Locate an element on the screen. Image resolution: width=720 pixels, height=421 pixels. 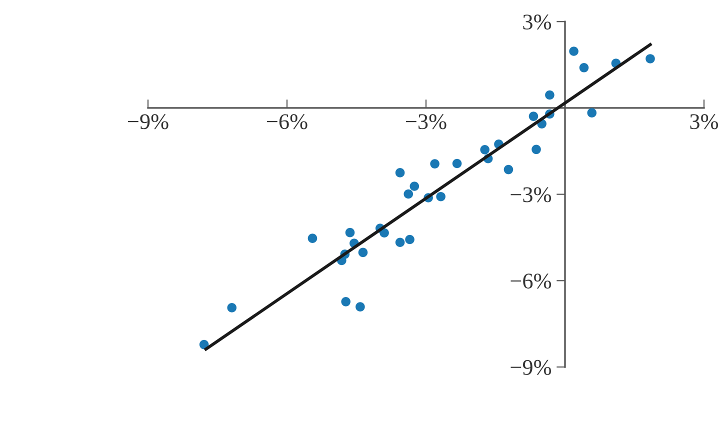
x-tick-label: −6% is located at coordinates (287, 122).